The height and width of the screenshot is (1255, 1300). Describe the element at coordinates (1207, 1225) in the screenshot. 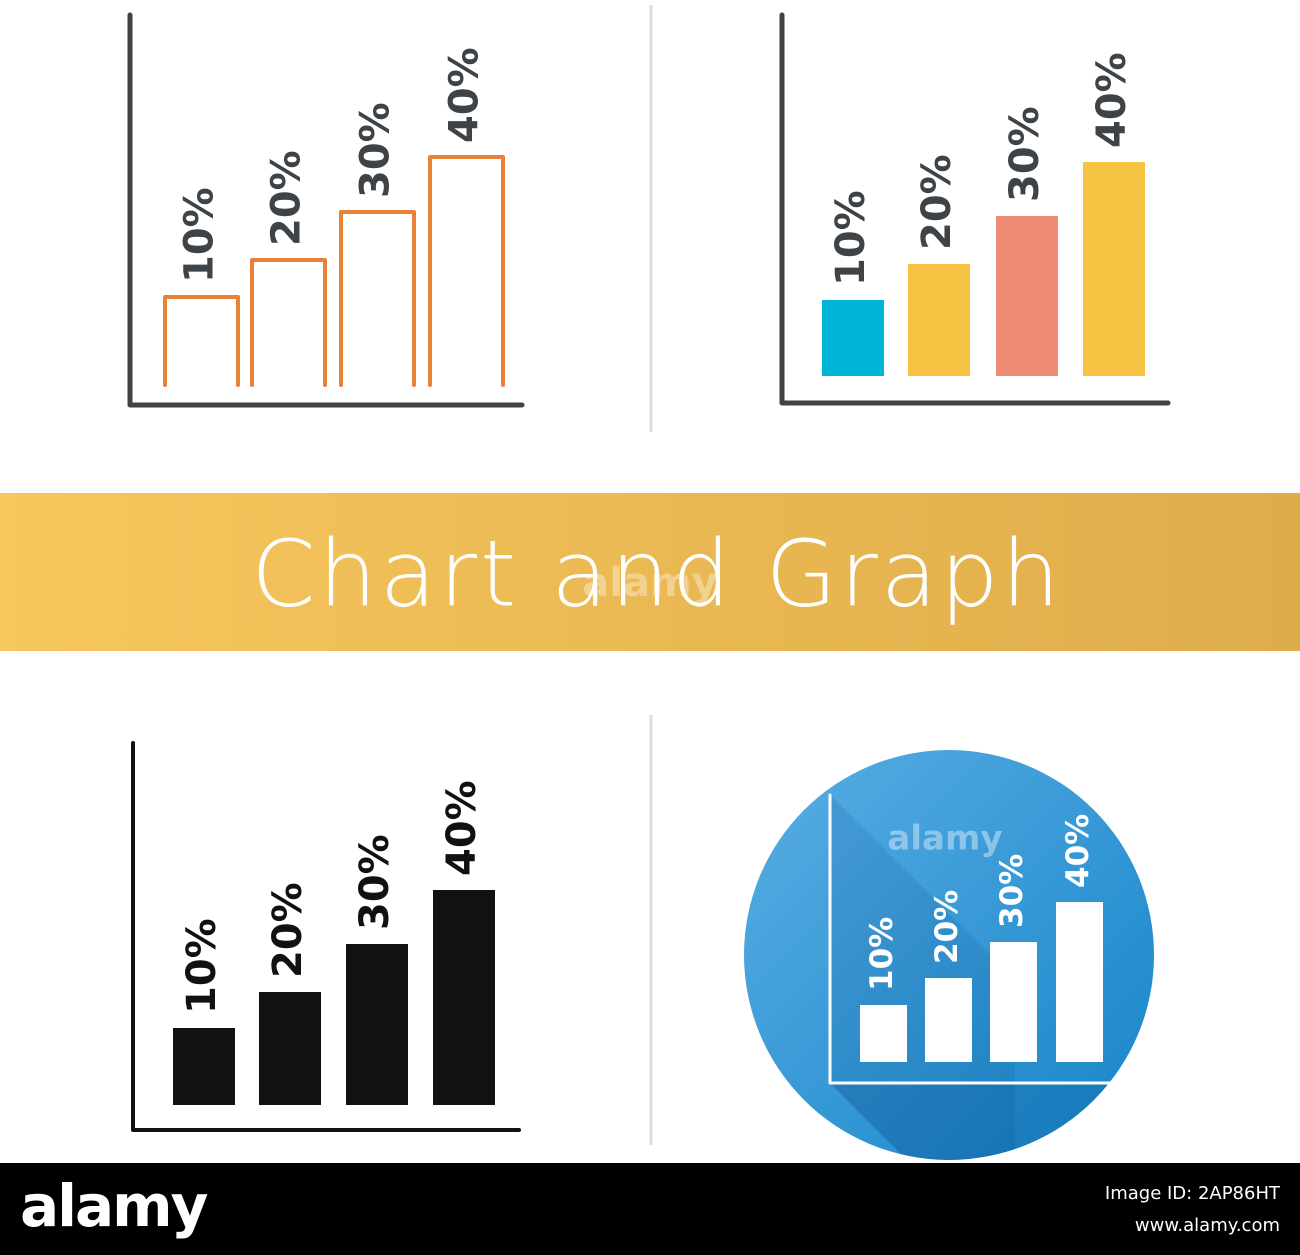

I see `url: www.alamy.com` at that location.